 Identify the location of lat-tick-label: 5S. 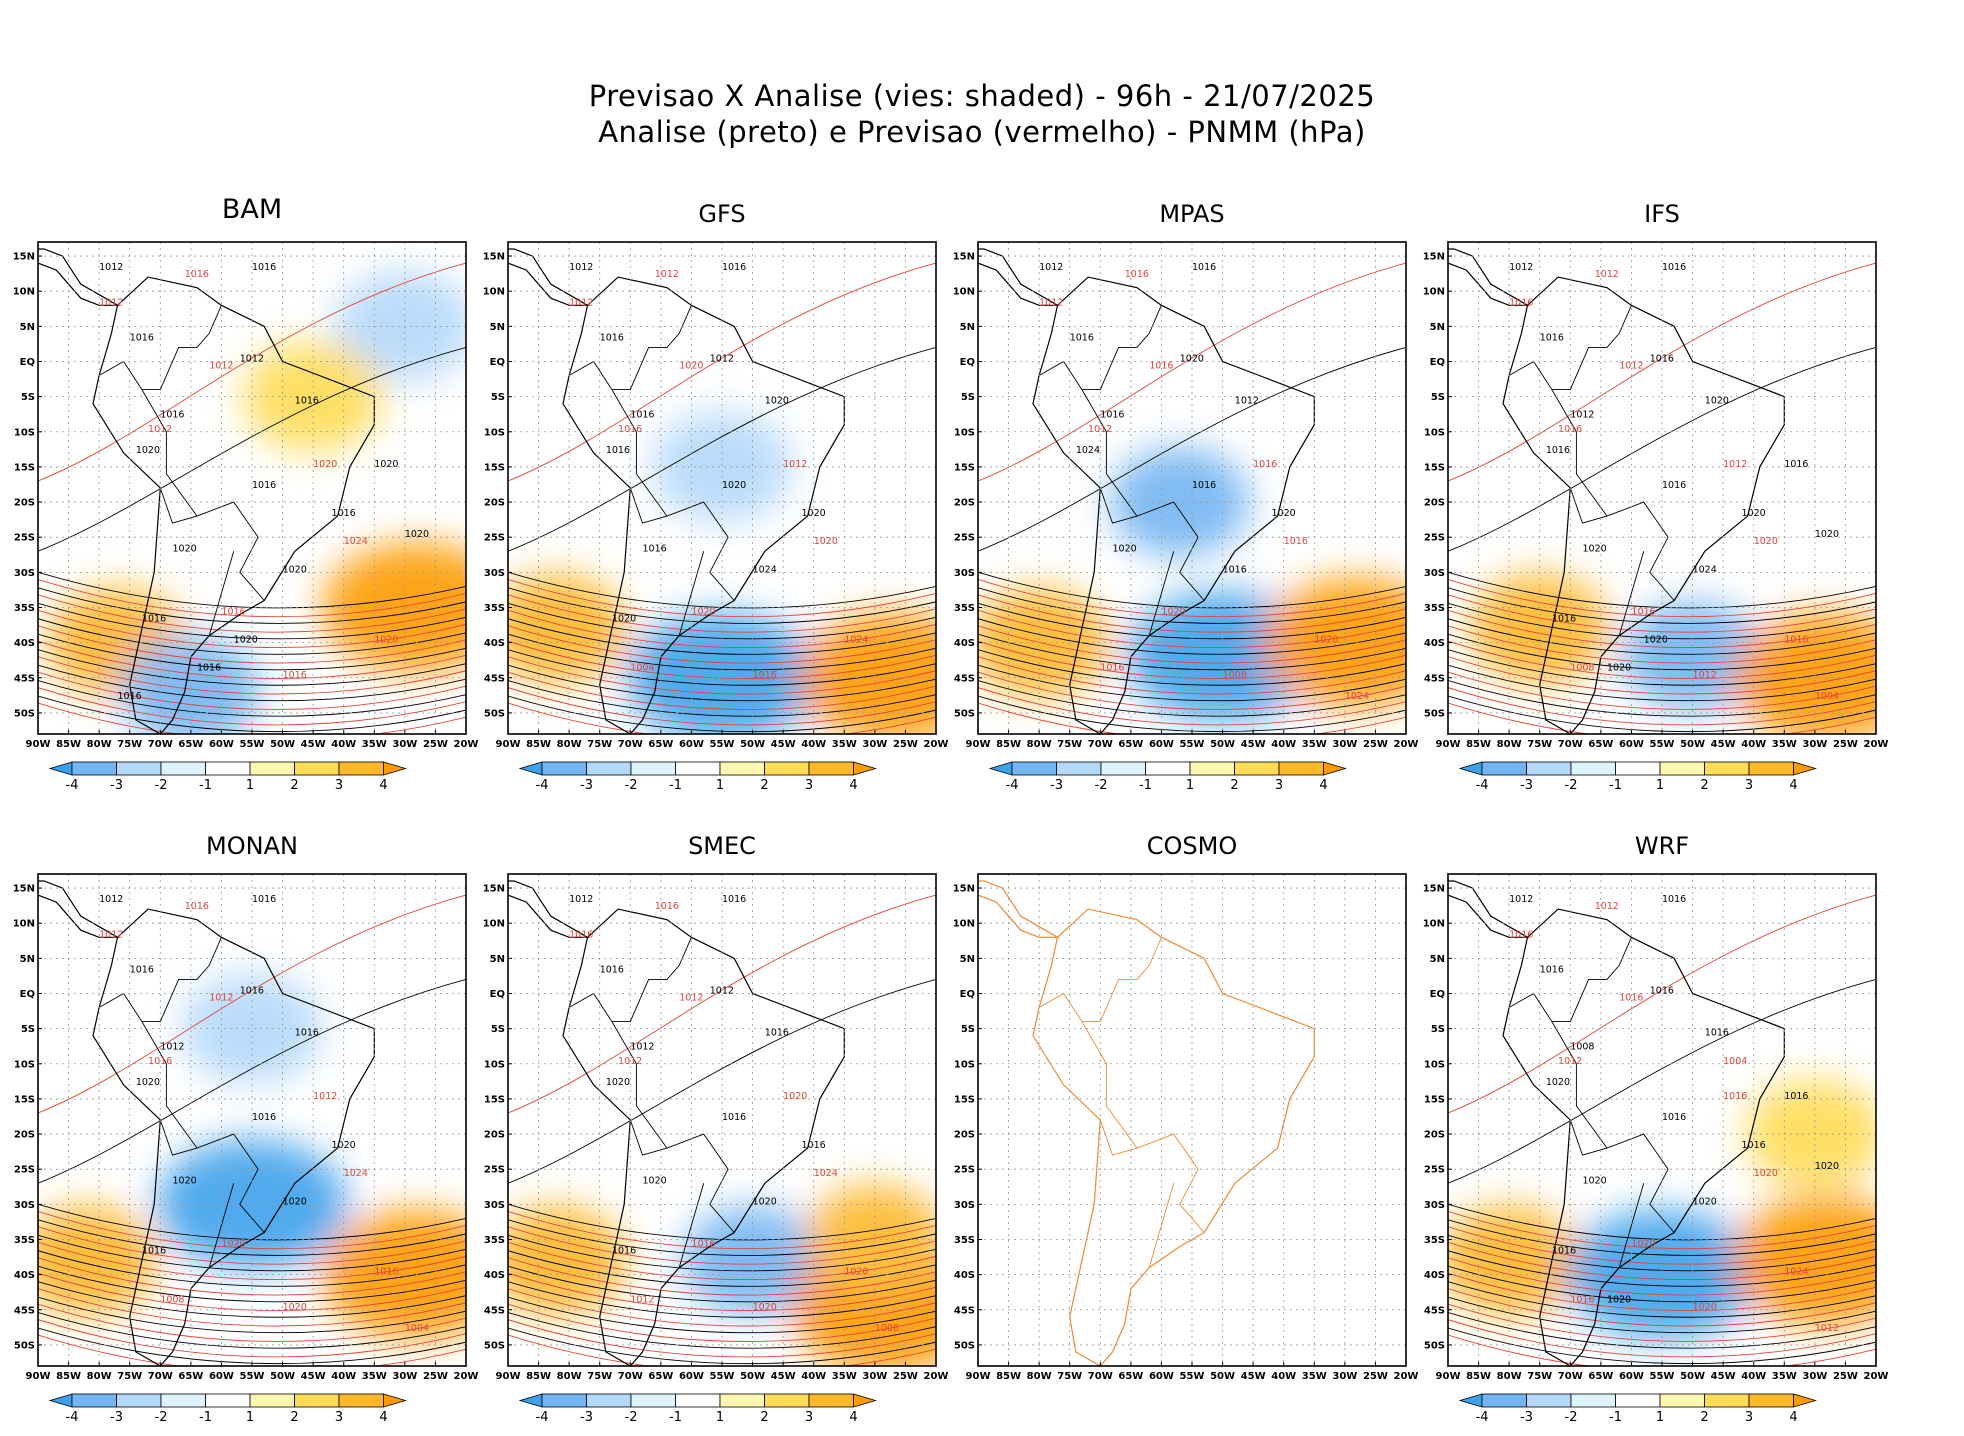
(1438, 397).